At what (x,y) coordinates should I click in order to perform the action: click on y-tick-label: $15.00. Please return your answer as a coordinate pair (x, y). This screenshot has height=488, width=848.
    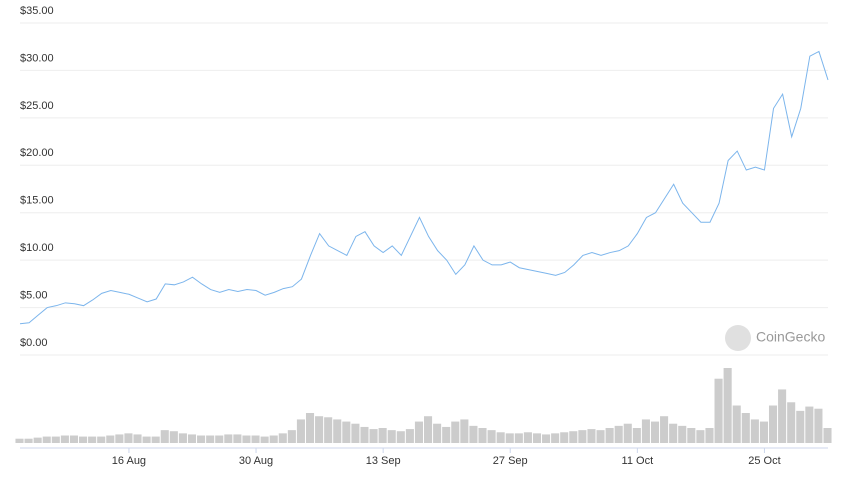
    Looking at the image, I should click on (37, 201).